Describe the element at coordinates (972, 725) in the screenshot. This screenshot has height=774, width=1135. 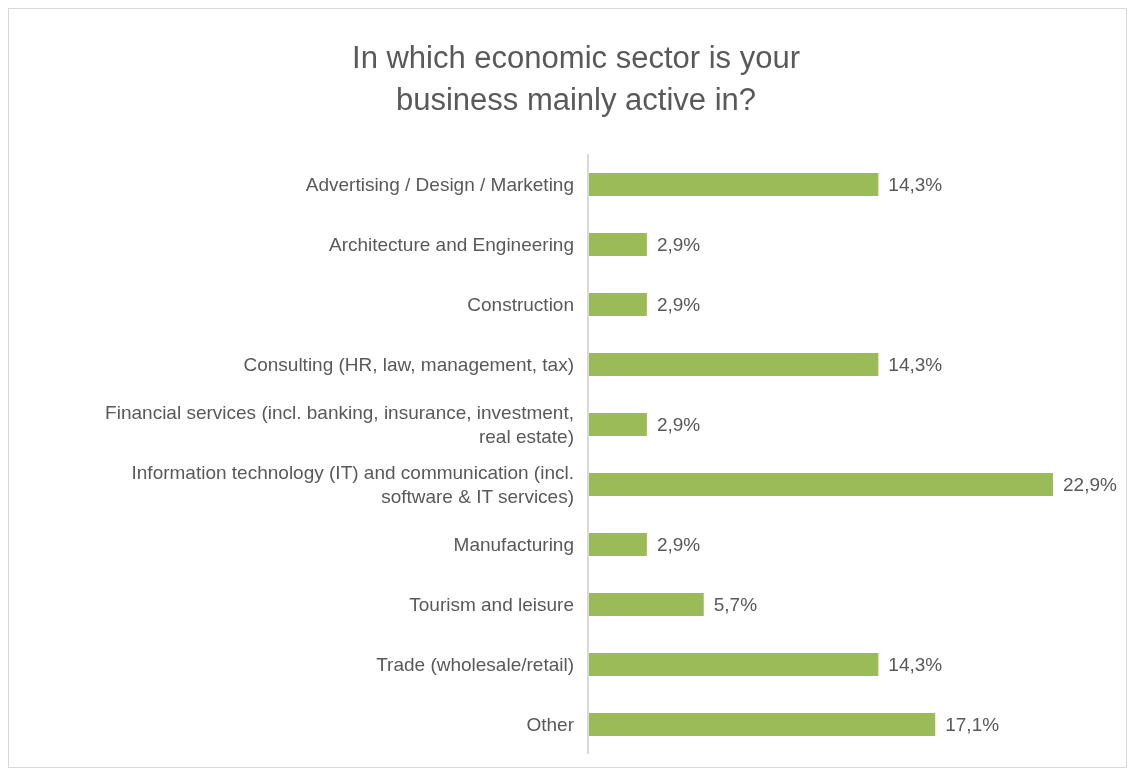
I see `data-label: 17,1%` at that location.